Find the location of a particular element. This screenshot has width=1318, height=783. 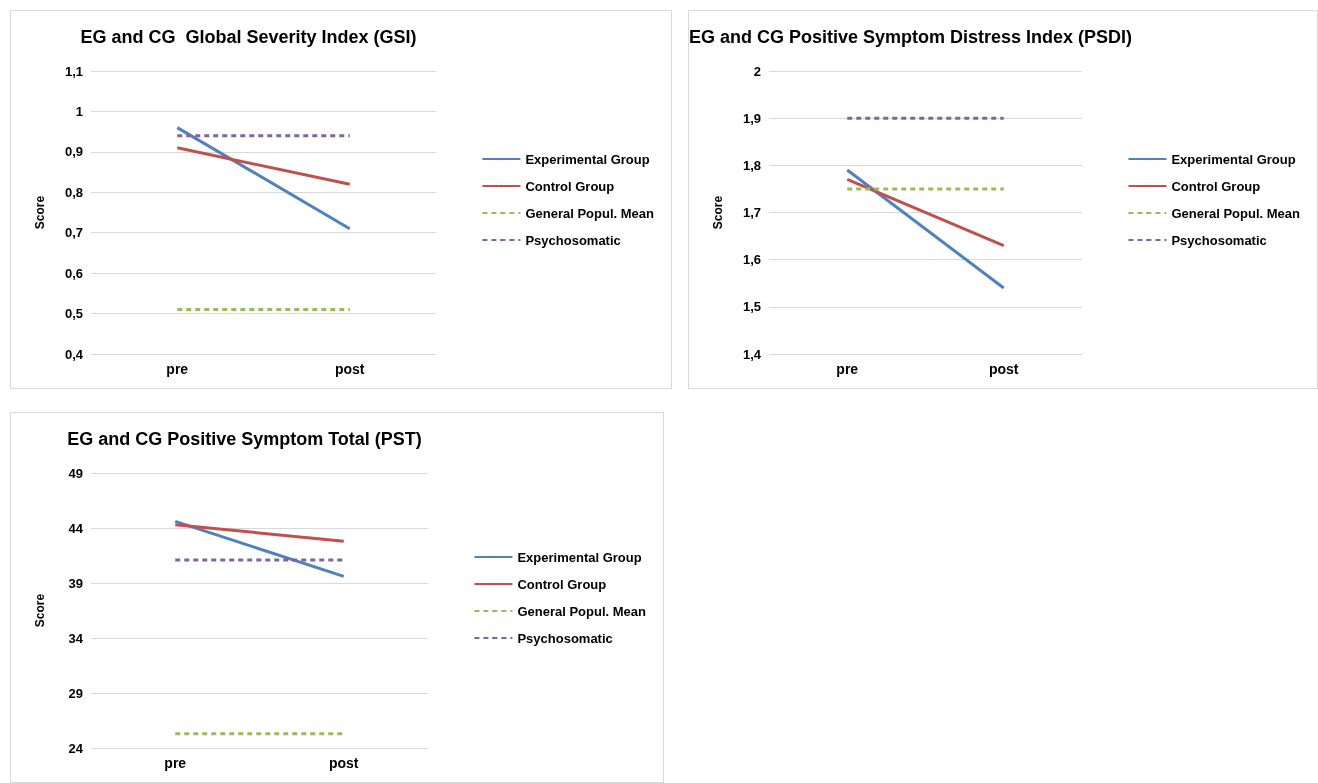

chart-title: EG and CG Global Severity Index (GSI) is located at coordinates (248, 37).